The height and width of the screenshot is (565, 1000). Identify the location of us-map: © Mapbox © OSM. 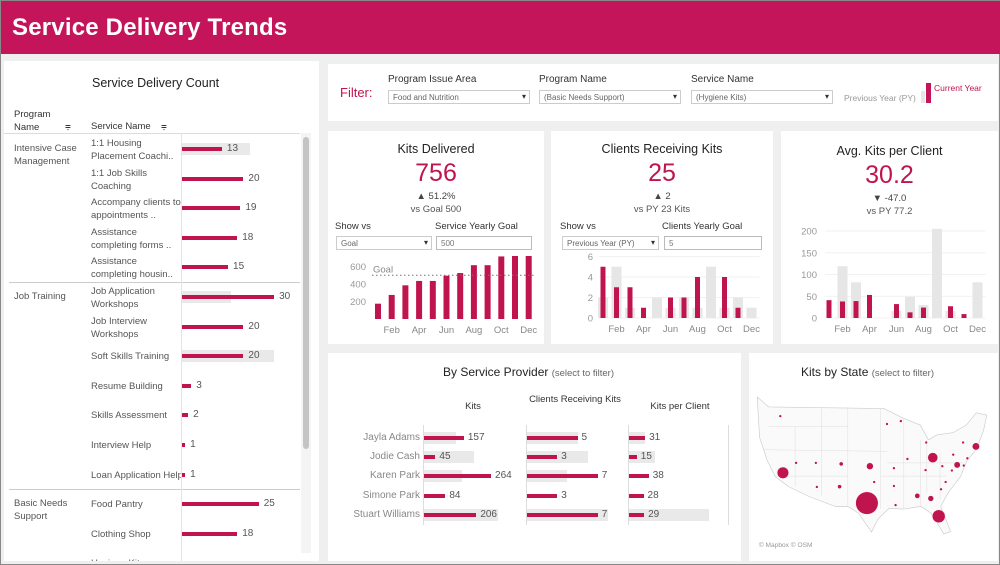
(873, 455).